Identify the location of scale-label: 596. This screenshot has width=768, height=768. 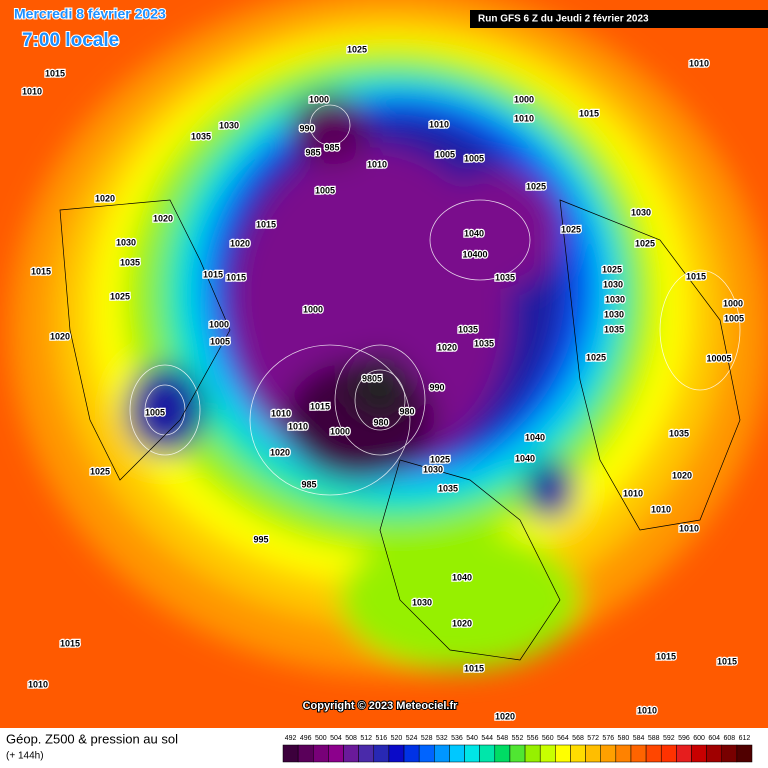
(684, 738).